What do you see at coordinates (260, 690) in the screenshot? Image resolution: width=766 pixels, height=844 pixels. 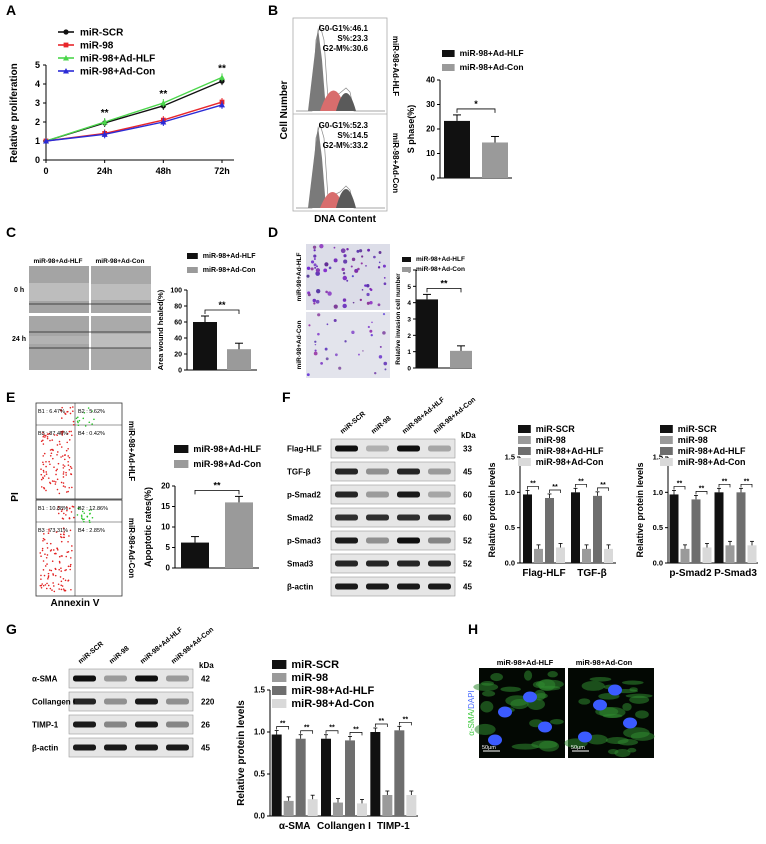 I see `bar-ytick-label: 1.5` at bounding box center [260, 690].